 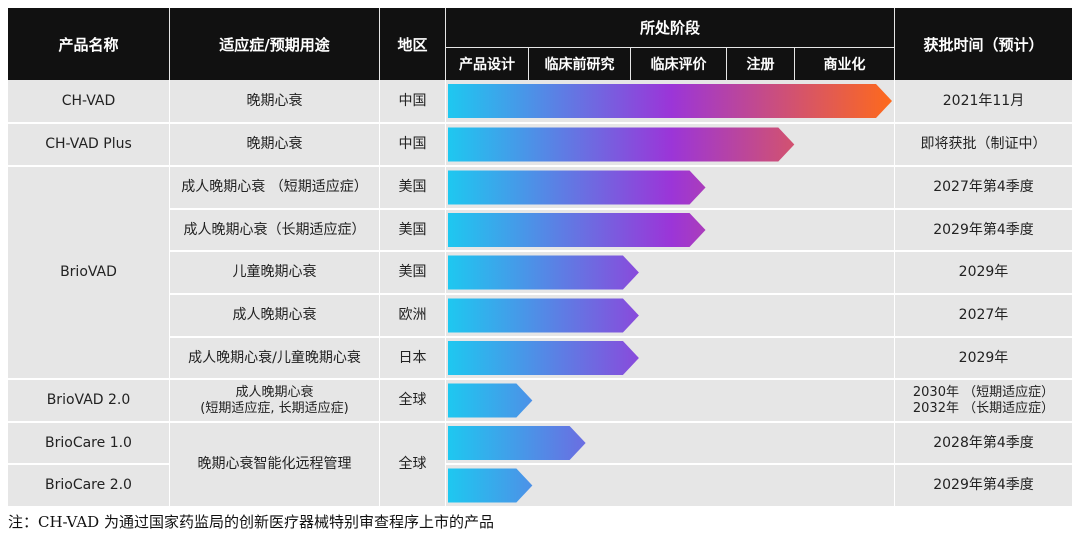 I want to click on indication-cell: 成人晚期心衰（长期适应症）, so click(x=274, y=229).